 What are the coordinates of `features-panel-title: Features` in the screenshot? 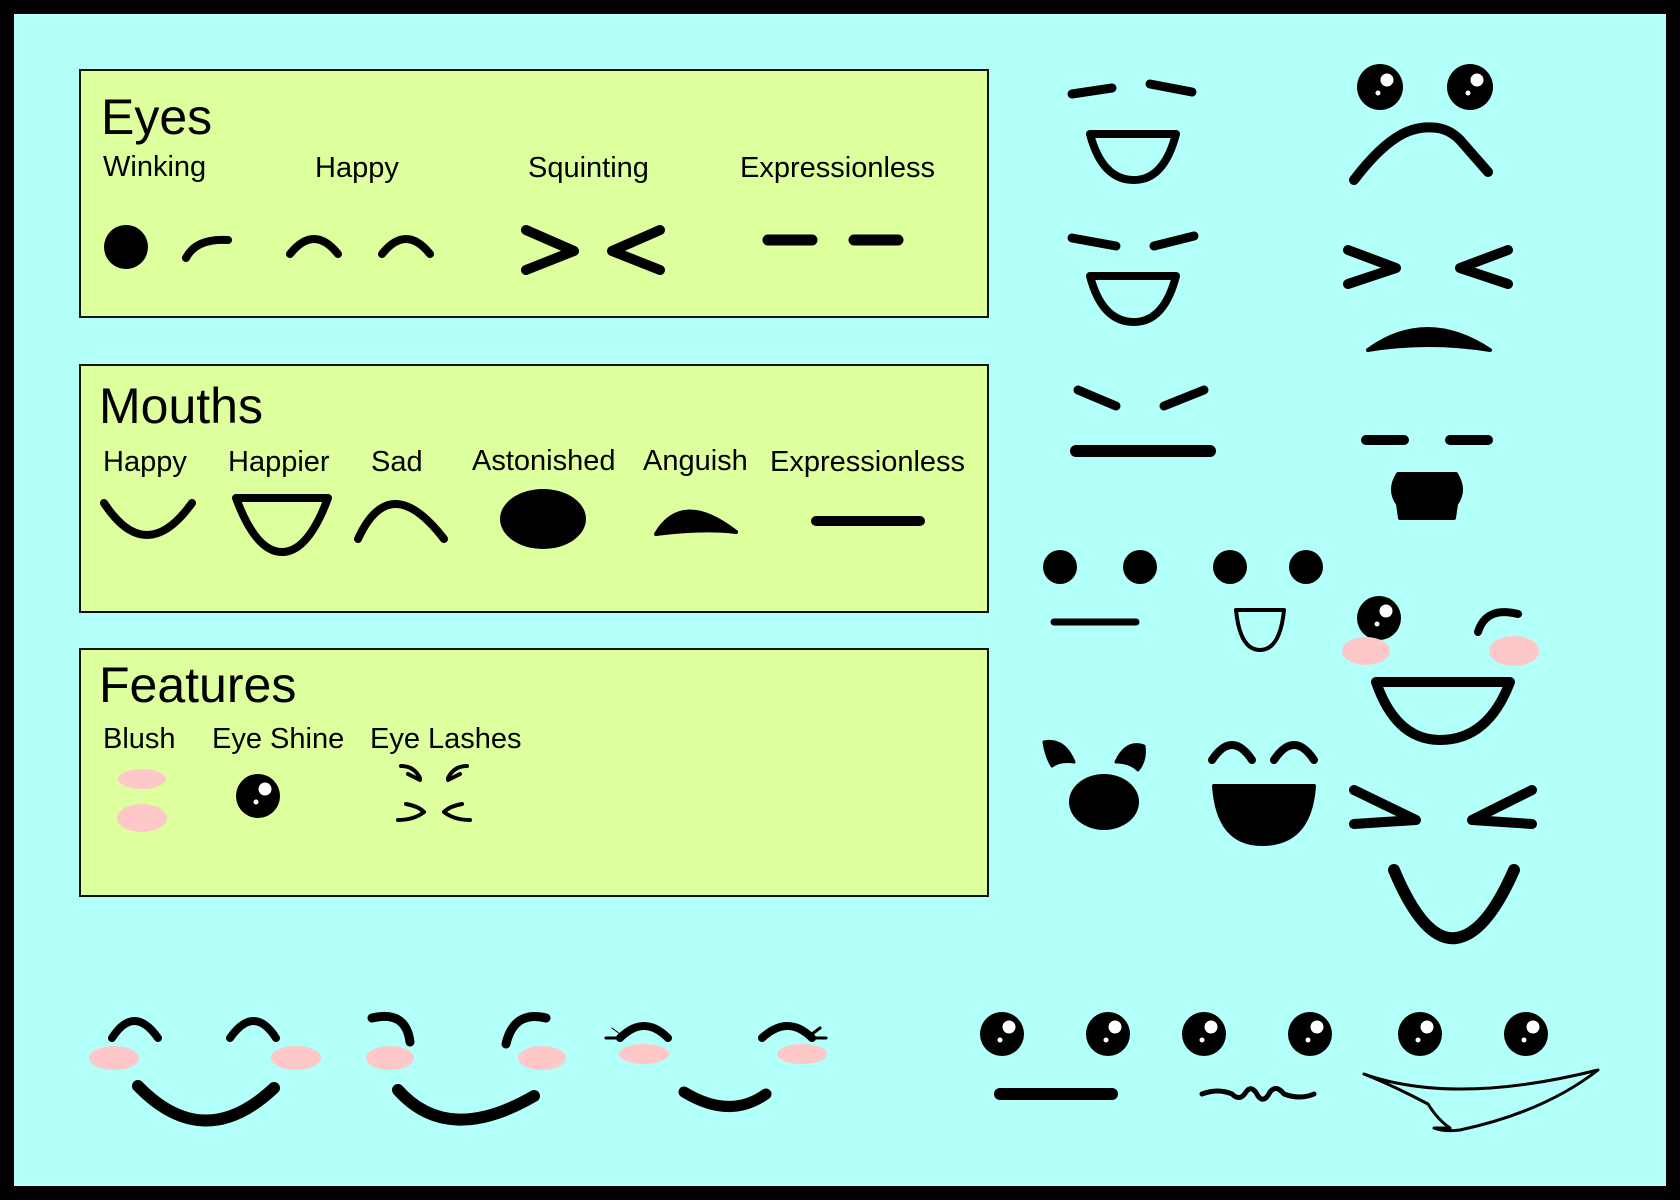 It's located at (198, 685).